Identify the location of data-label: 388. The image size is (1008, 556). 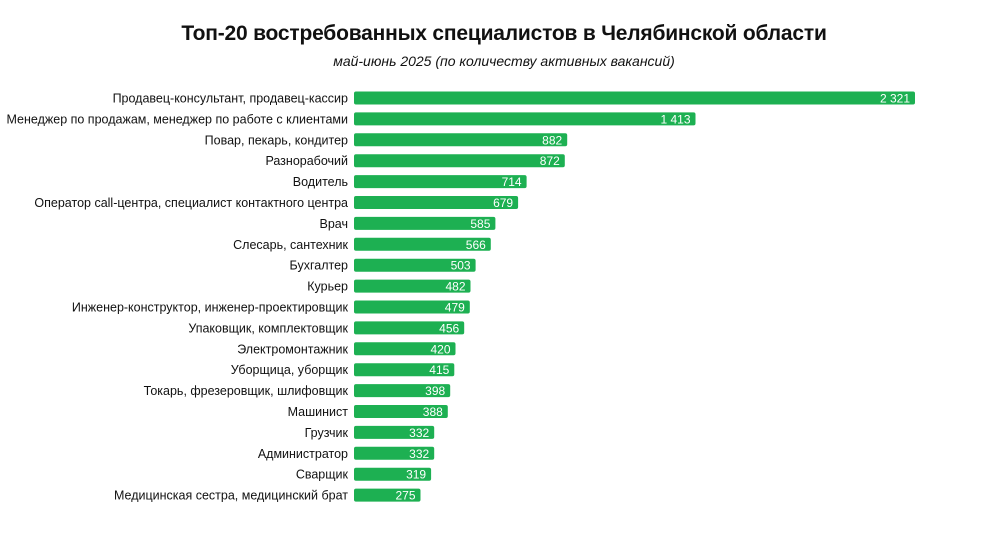
(433, 412).